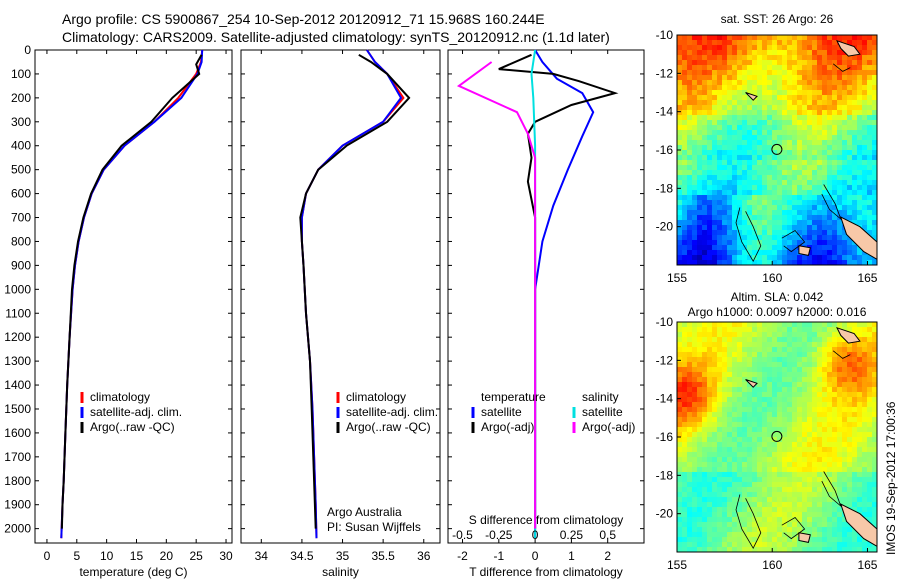 The image size is (900, 580). I want to click on bathymetry-contour, so click(793, 241).